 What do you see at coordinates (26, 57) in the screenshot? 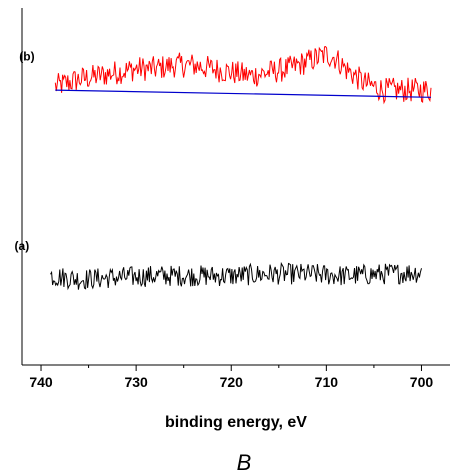
I see `series-label-0: (b)` at bounding box center [26, 57].